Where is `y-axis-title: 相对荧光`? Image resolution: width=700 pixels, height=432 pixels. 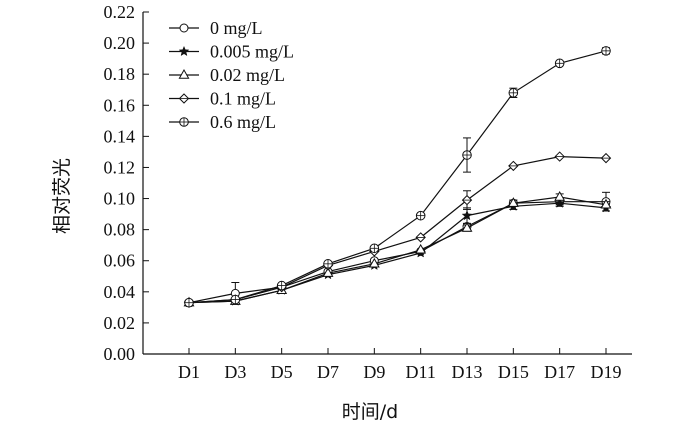 y-axis-title: 相对荧光 is located at coordinates (62, 196).